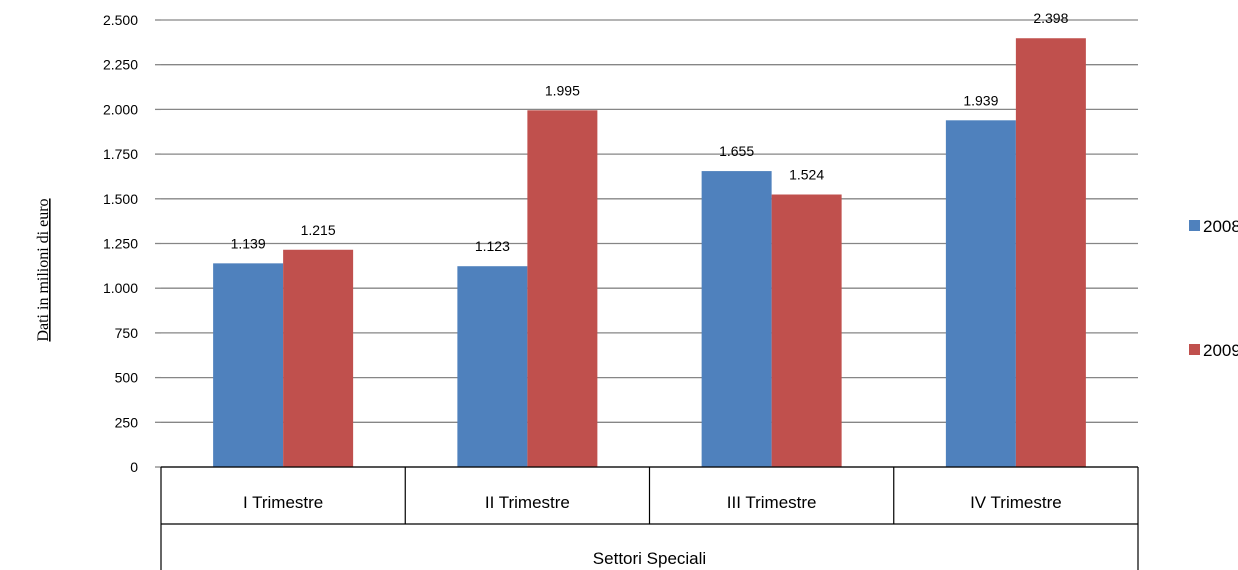  I want to click on y-tick-label: 2.500, so click(120, 20).